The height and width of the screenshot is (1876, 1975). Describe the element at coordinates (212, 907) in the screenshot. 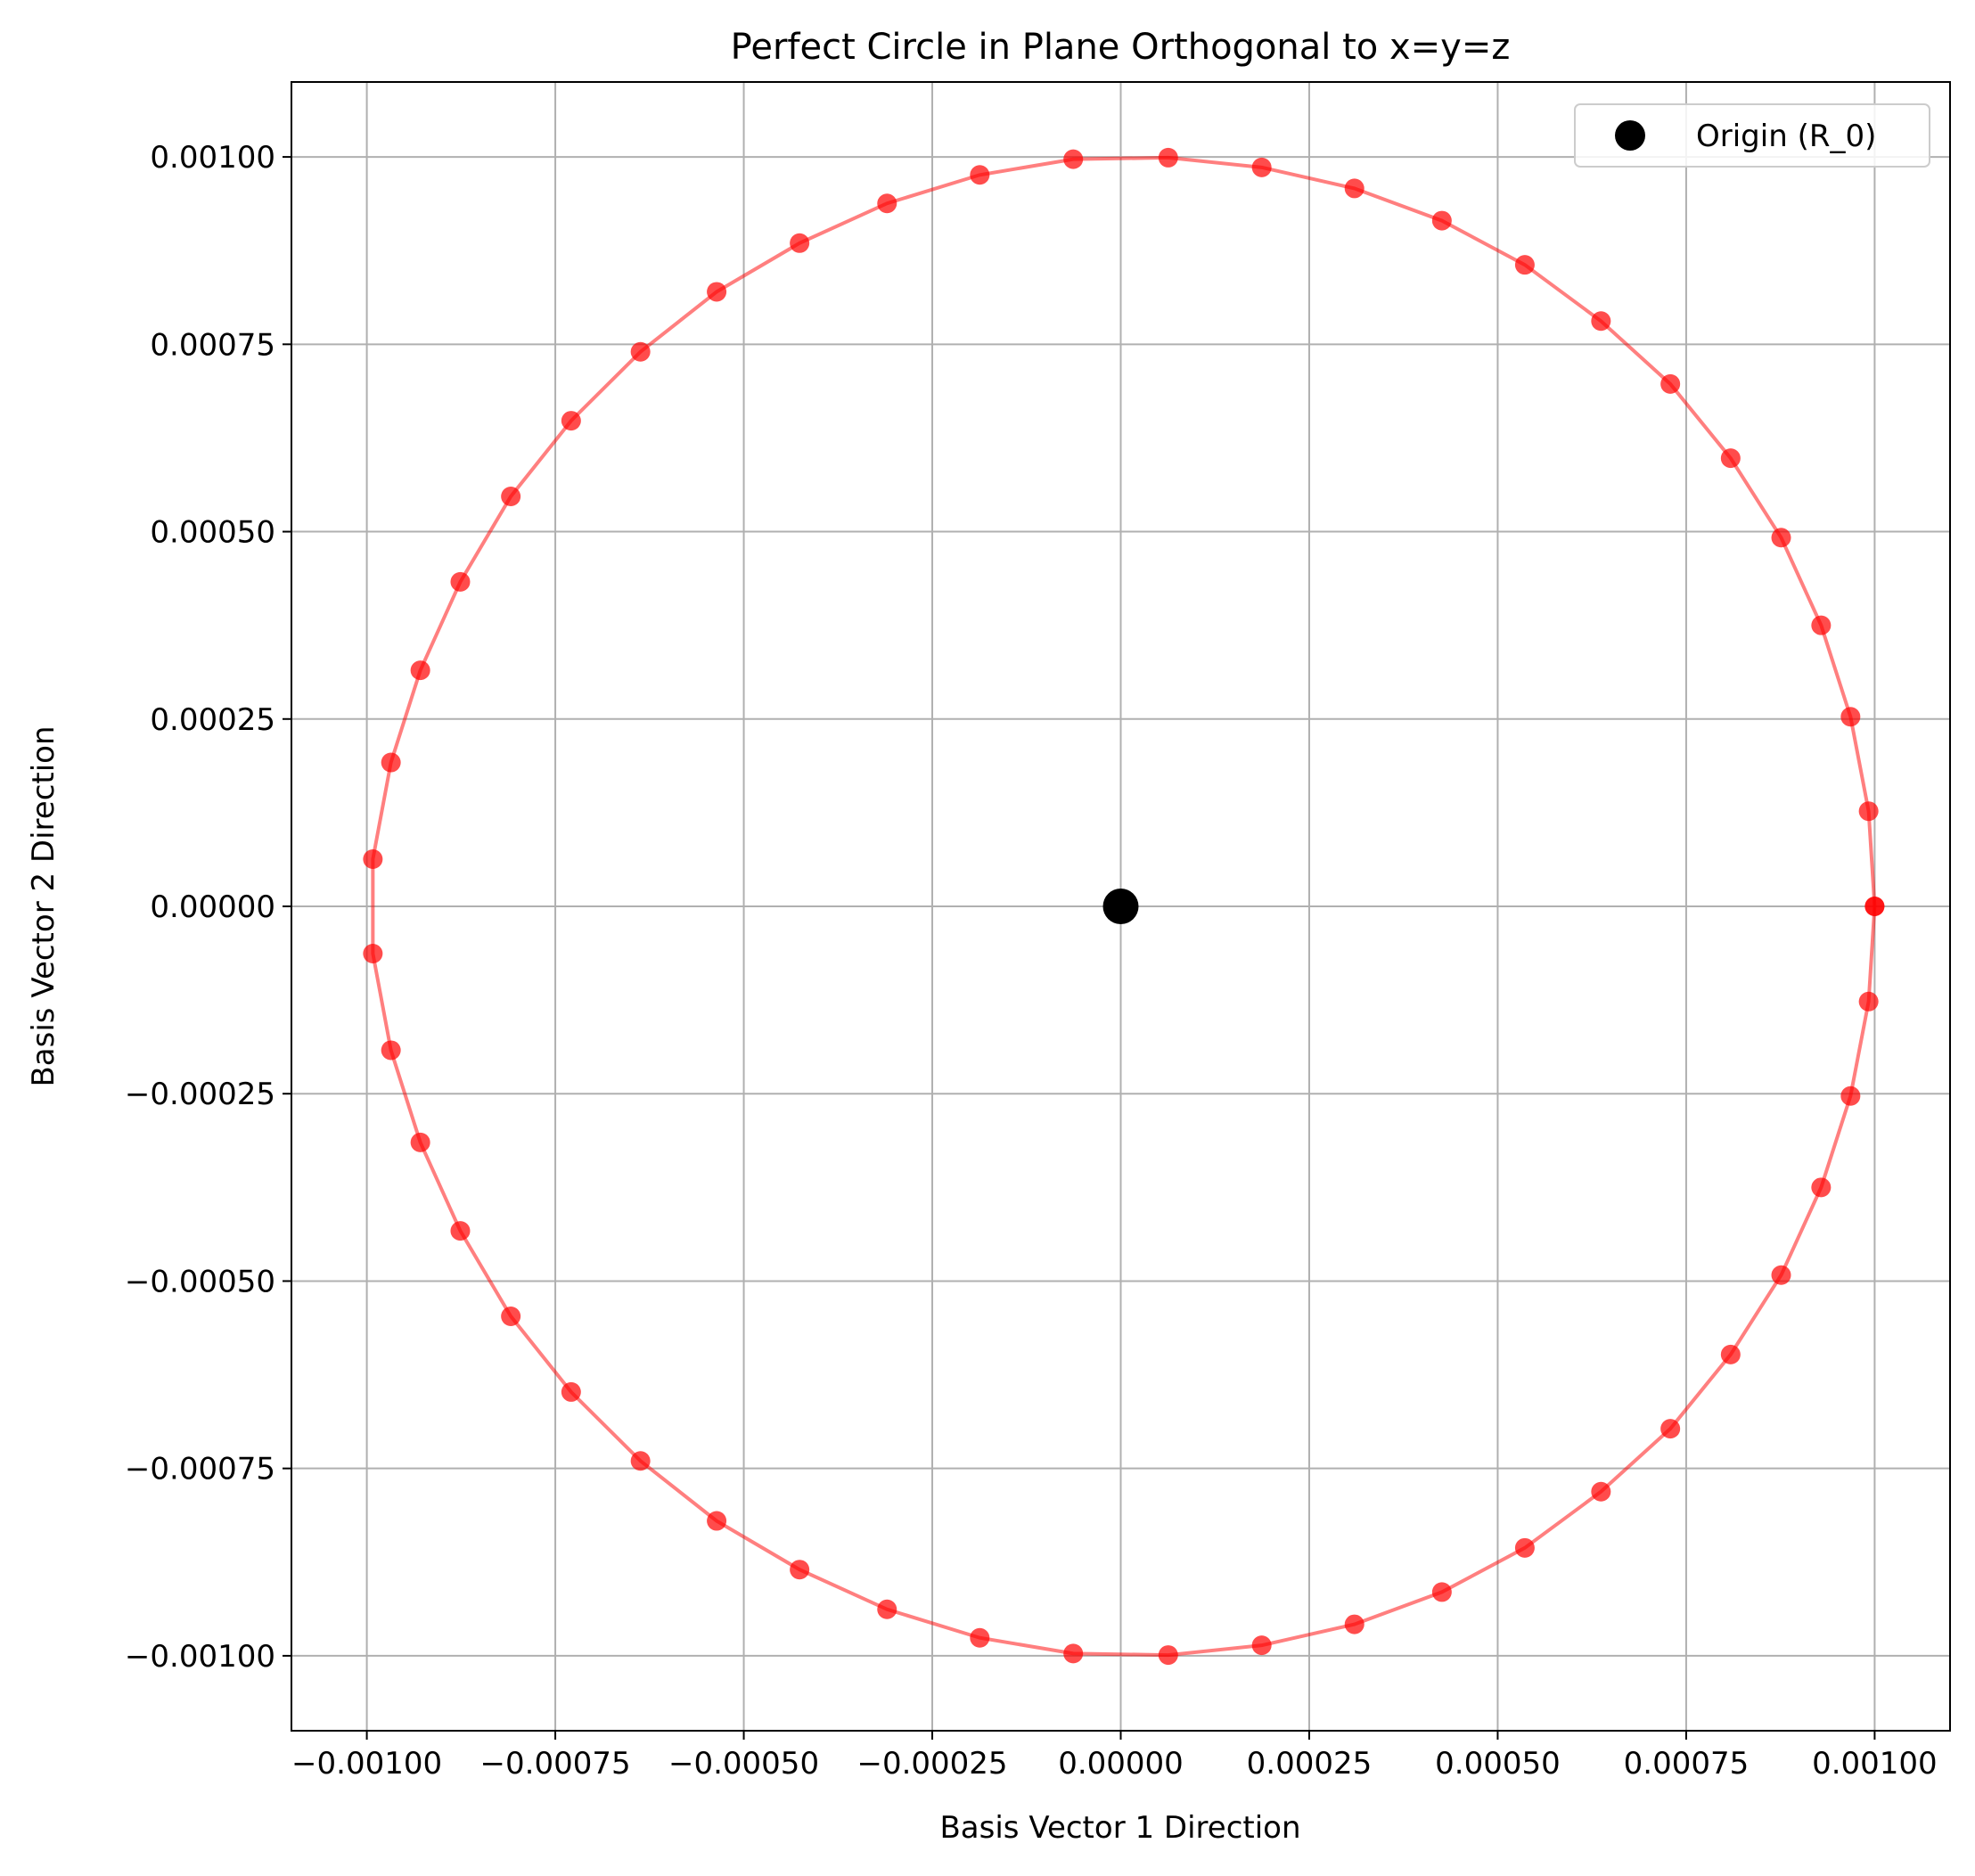

I see `y-tick-label: 0.00000` at that location.